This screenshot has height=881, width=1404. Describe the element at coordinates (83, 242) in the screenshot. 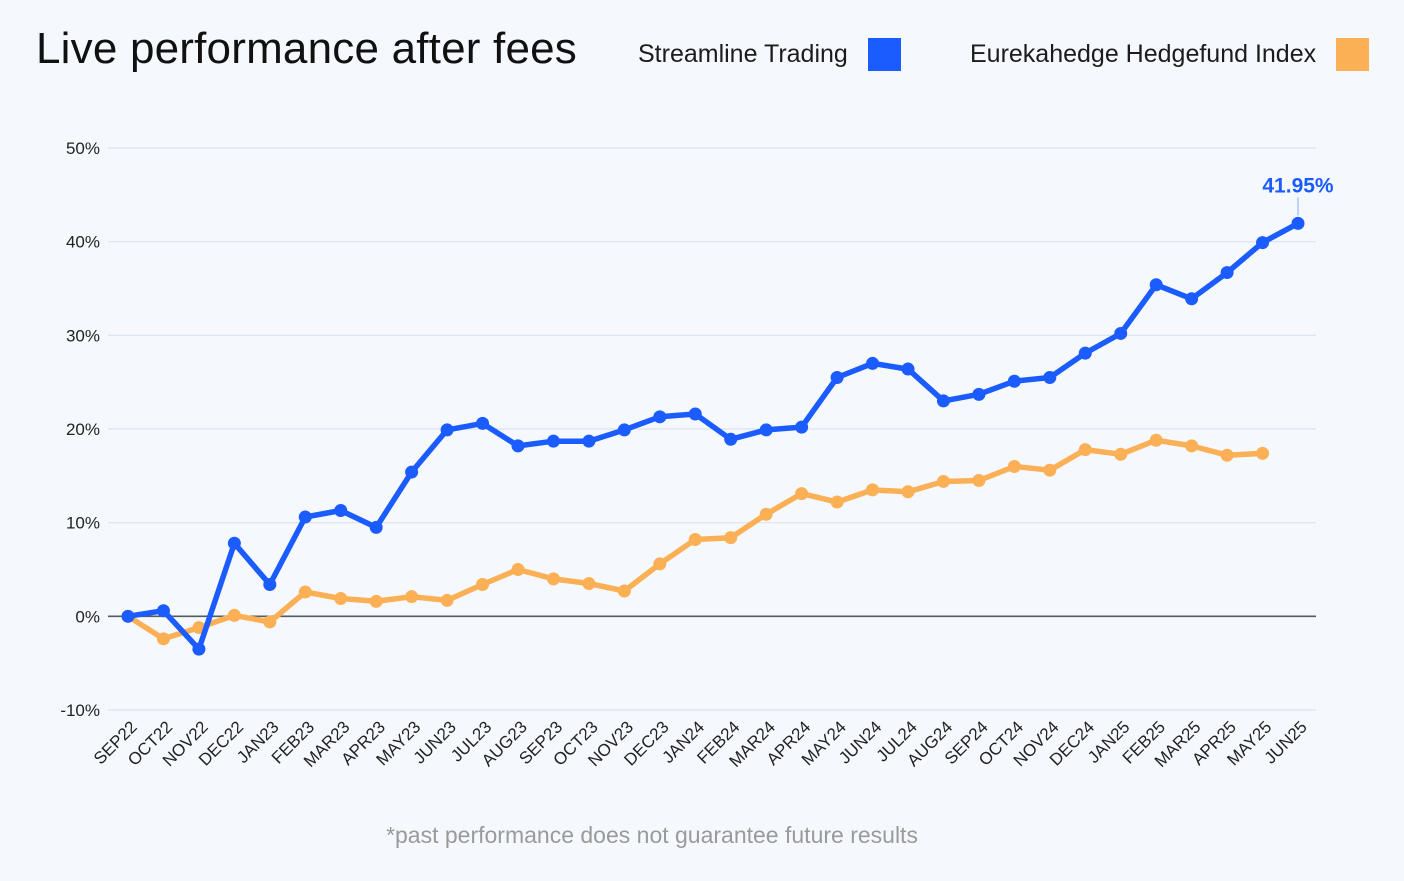

I see `y-tick-label: 40%` at that location.